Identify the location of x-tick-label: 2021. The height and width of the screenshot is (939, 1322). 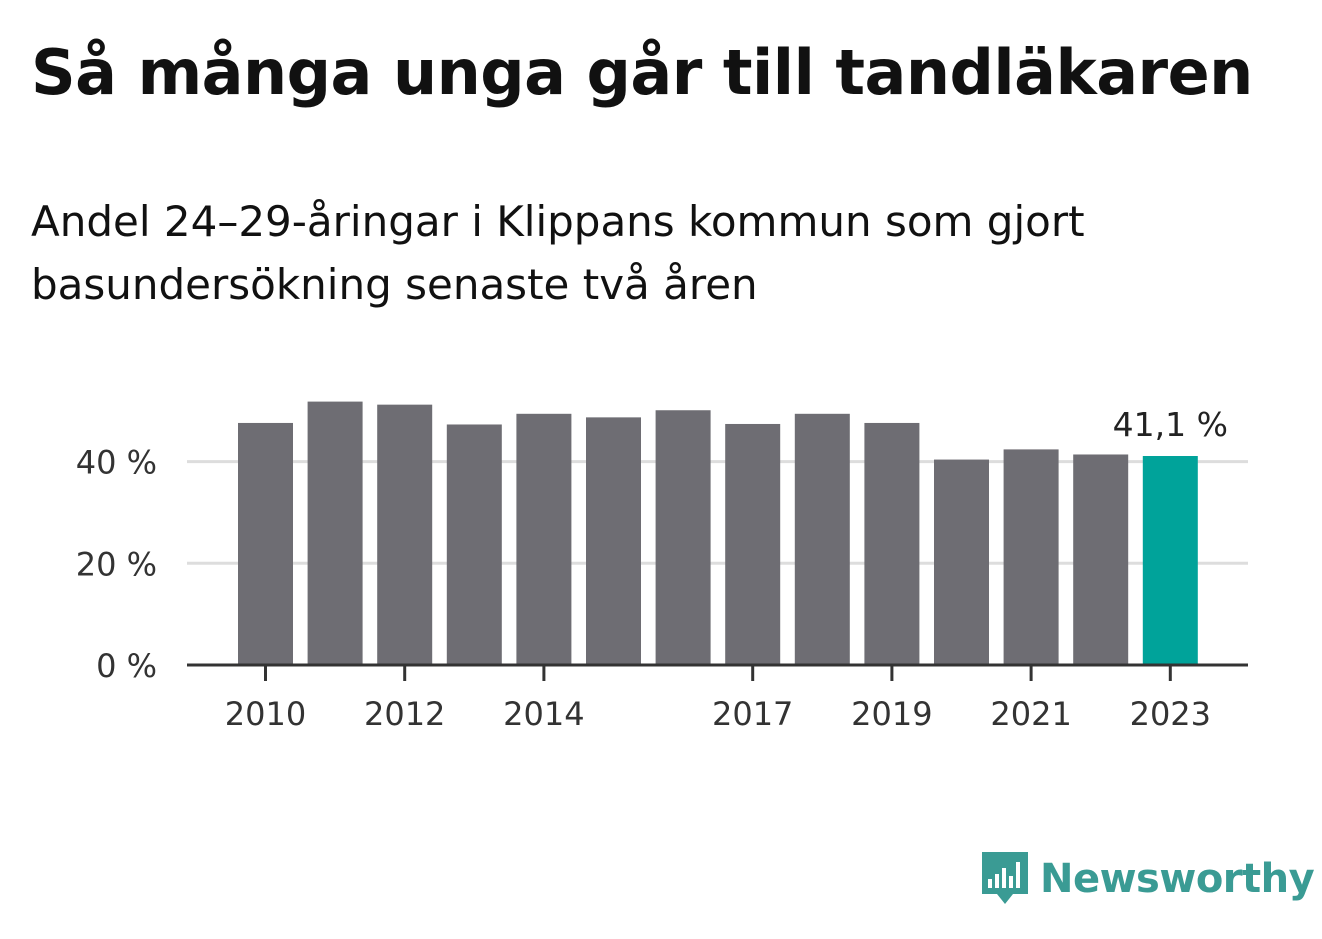
(1030, 714).